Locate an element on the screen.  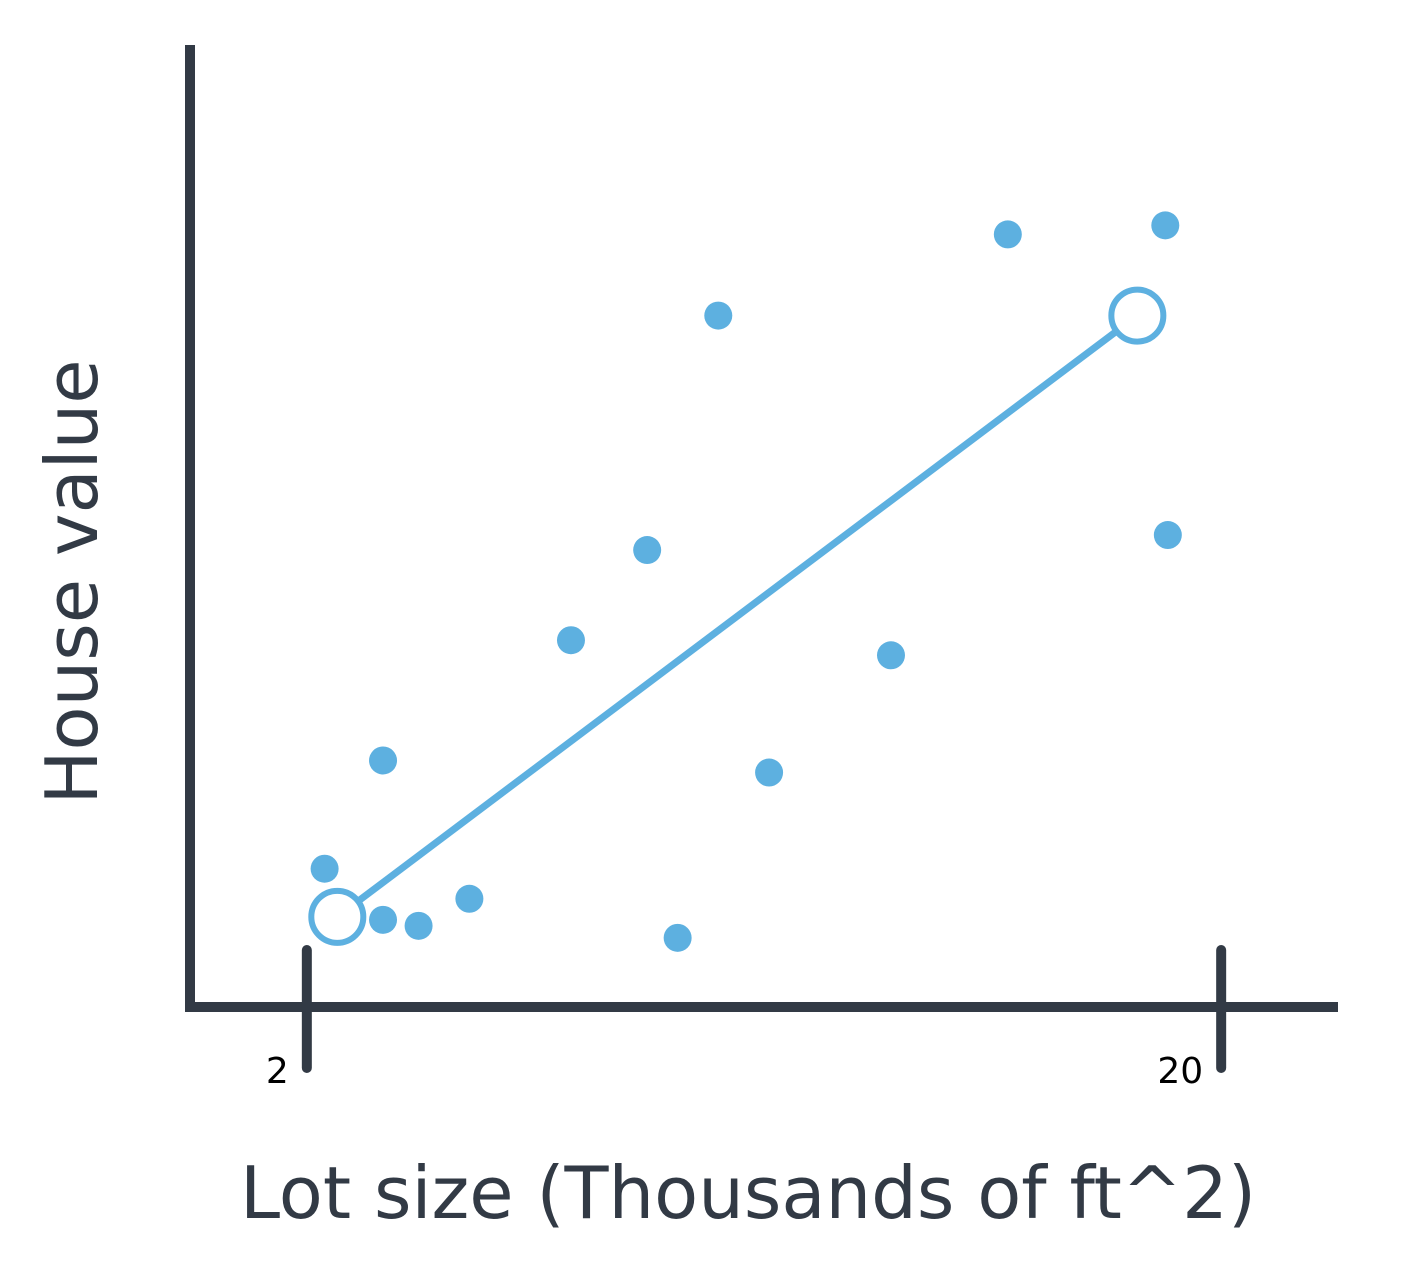
x-axis-ticks: 2 20 is located at coordinates (746, 1018).